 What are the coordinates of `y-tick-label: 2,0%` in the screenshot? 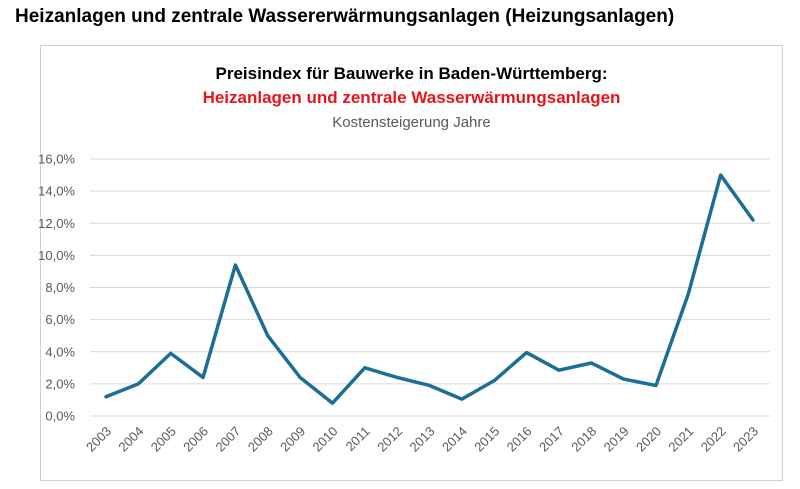 It's located at (60, 383).